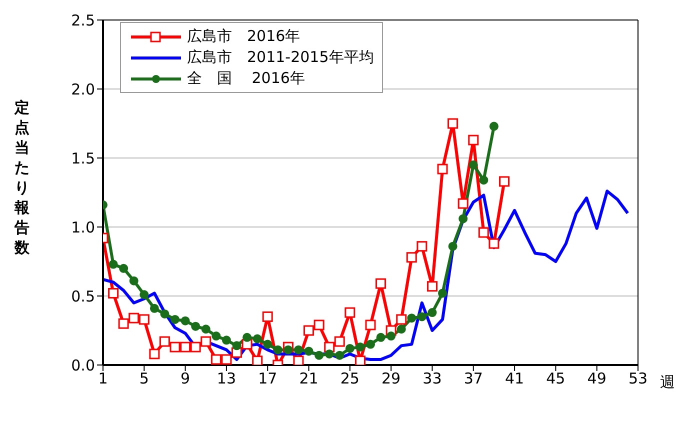 This screenshot has width=690, height=421. Describe the element at coordinates (432, 379) in the screenshot. I see `x-tick-label: 33` at that location.